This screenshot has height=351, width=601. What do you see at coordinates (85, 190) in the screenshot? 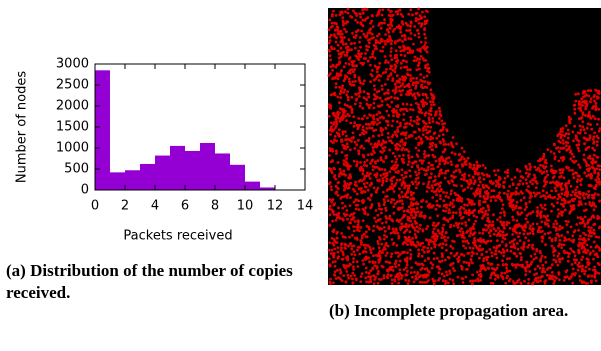
I see `y-tick-label: 0` at bounding box center [85, 190].